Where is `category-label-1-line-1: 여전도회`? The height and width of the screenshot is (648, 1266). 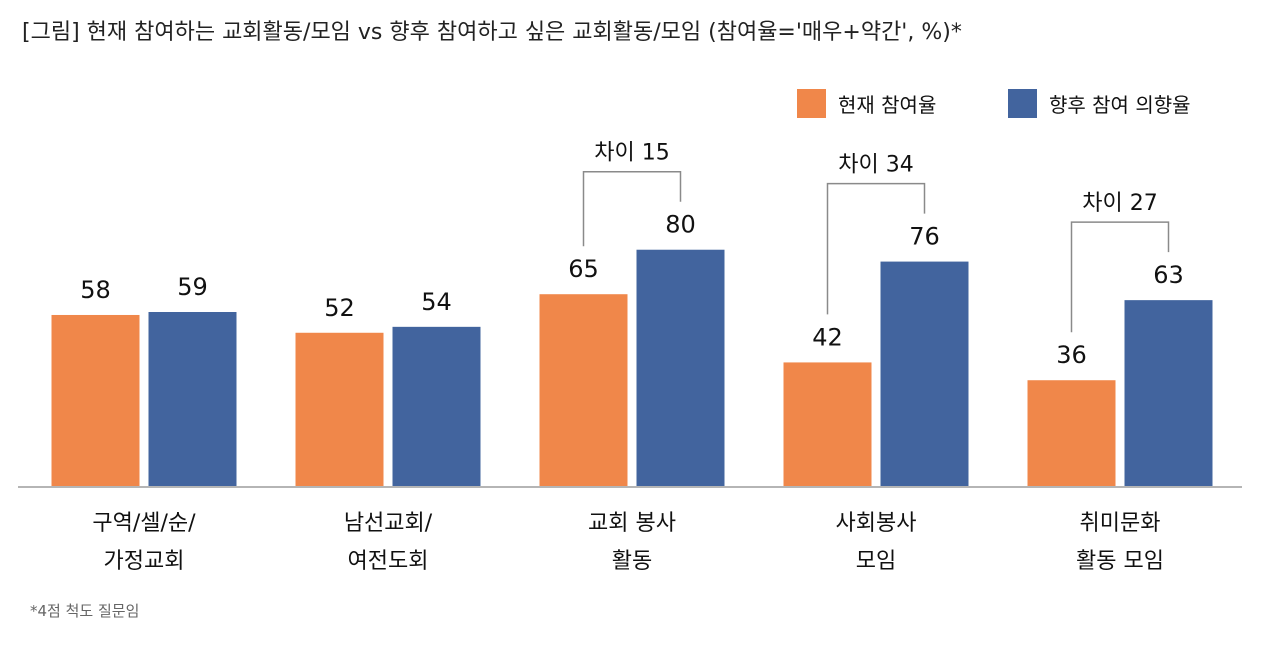 category-label-1-line-1: 여전도회 is located at coordinates (388, 561).